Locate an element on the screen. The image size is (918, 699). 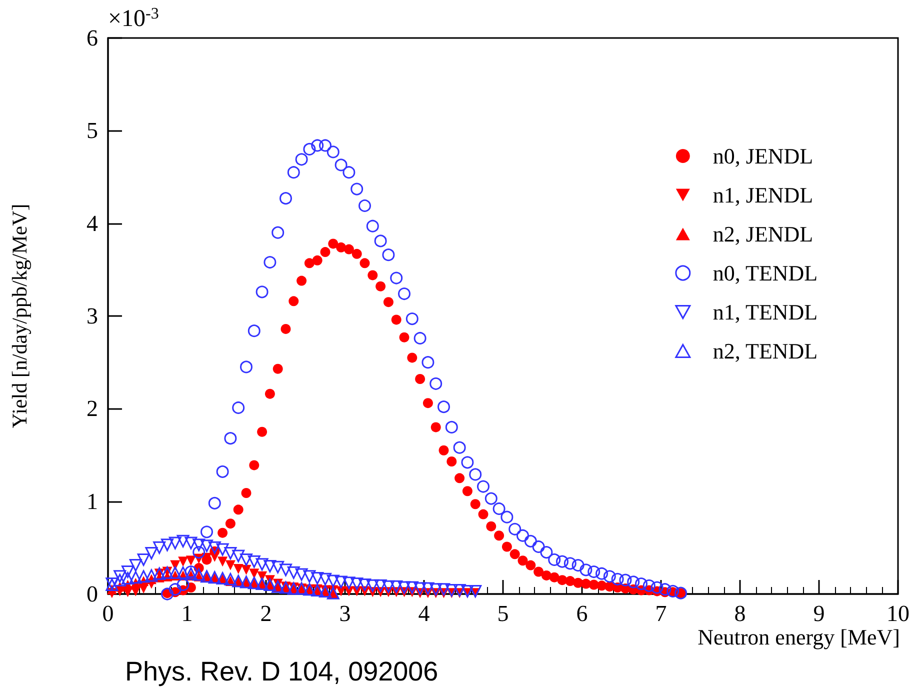
legend-label: n1, TENDL is located at coordinates (765, 312).